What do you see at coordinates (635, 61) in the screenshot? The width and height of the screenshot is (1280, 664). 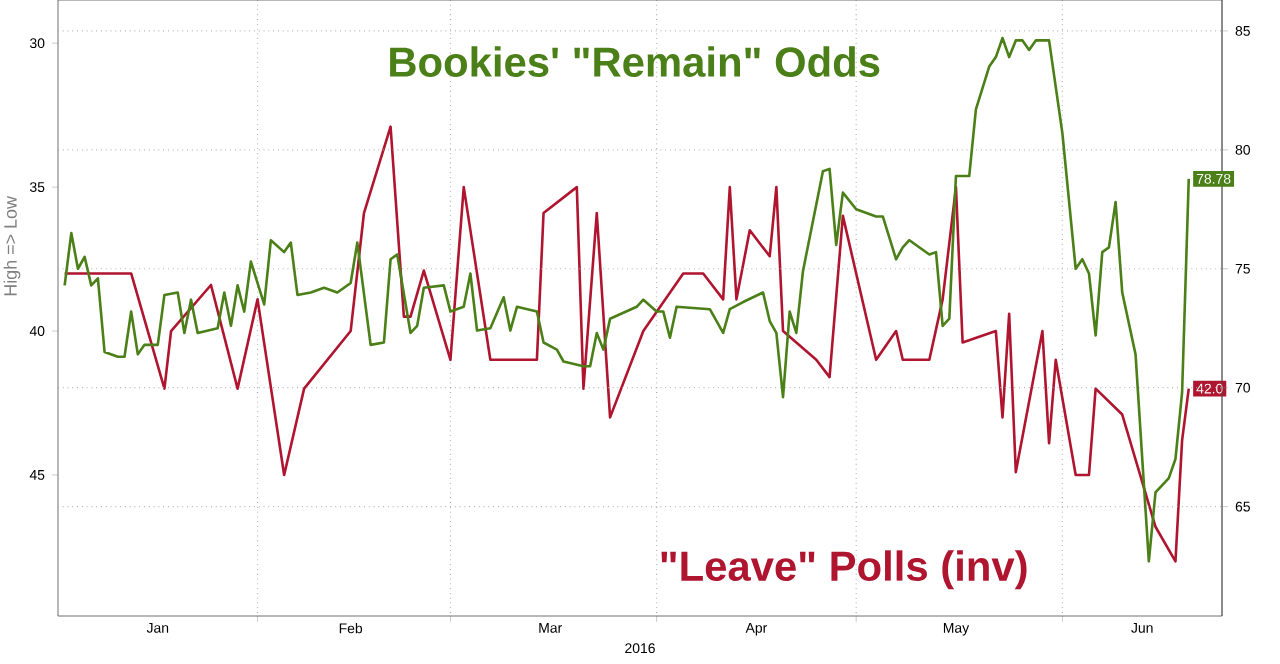 I see `text: Bookies' "Remain" Odds` at bounding box center [635, 61].